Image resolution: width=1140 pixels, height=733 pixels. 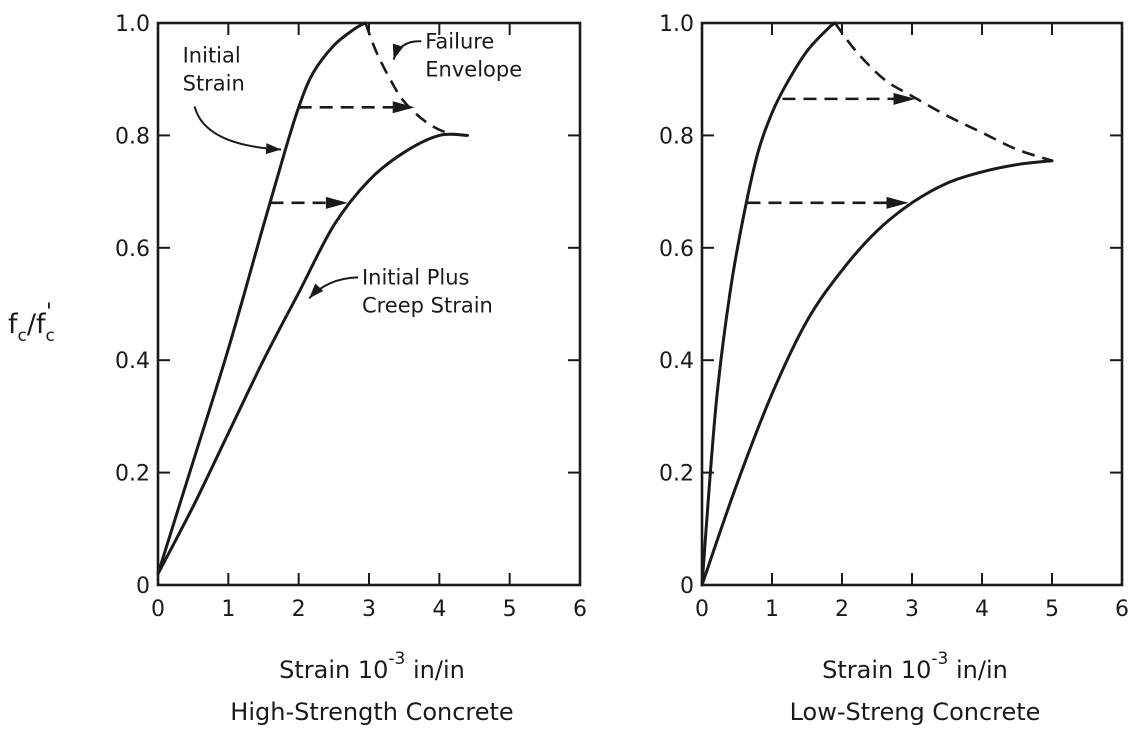 I want to click on panel-caption: High-Strength Concrete, so click(x=371, y=712).